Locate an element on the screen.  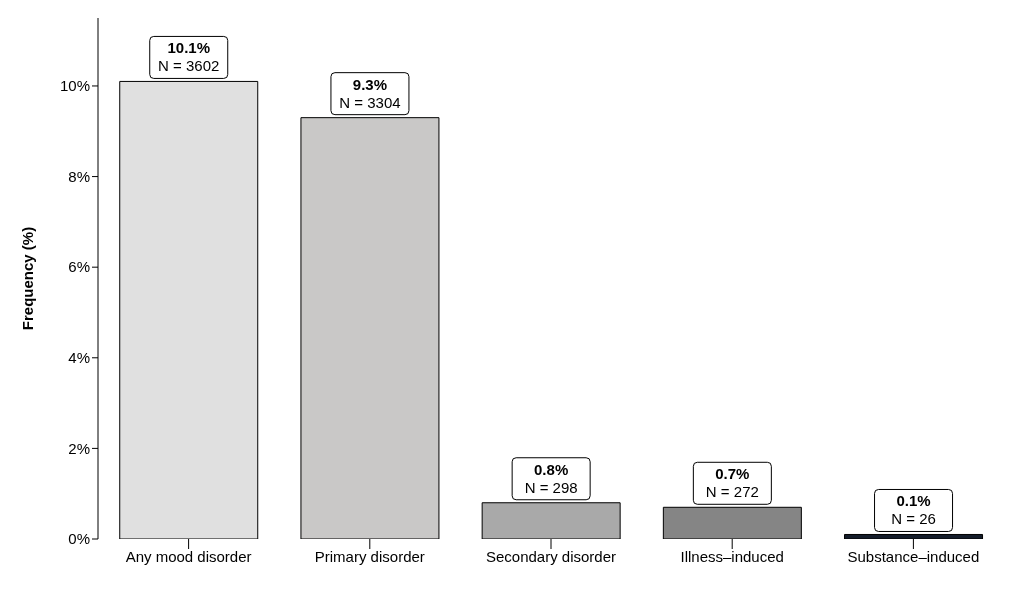
x-tick-label: Secondary disorder is located at coordinates (551, 556).